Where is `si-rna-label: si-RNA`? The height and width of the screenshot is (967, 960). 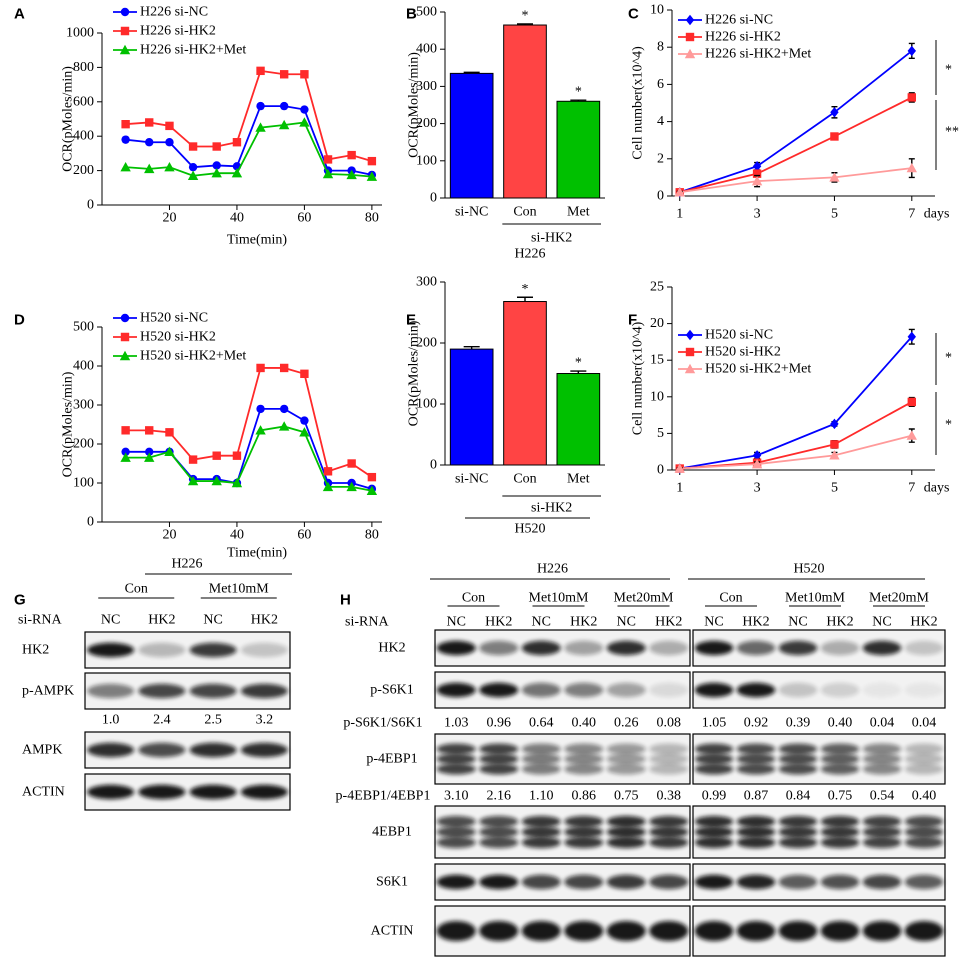
si-rna-label: si-RNA is located at coordinates (40, 620).